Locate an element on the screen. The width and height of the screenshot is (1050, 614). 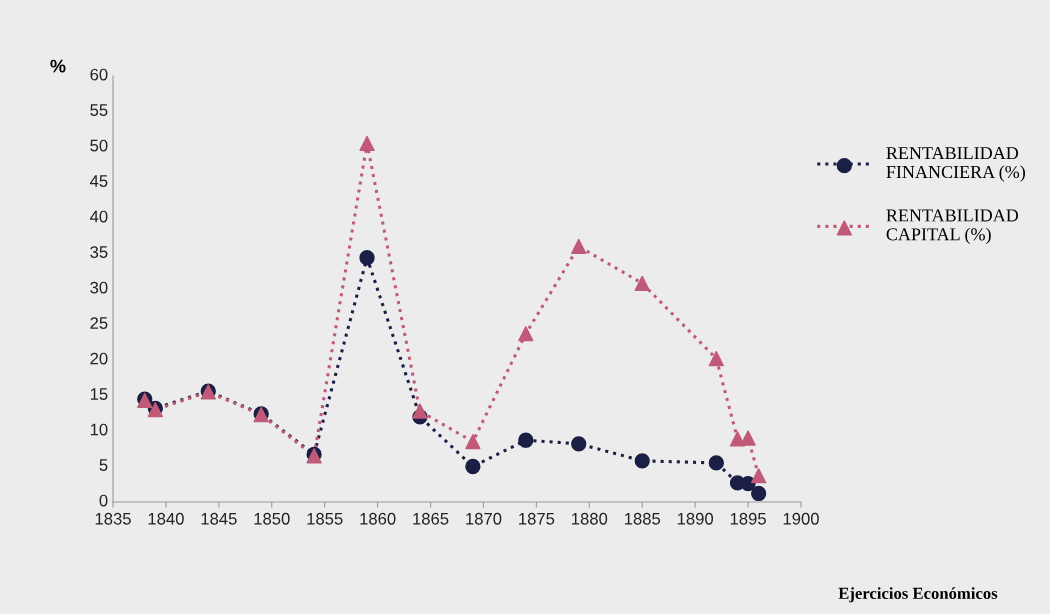
x-tick-label: 1835 is located at coordinates (113, 518).